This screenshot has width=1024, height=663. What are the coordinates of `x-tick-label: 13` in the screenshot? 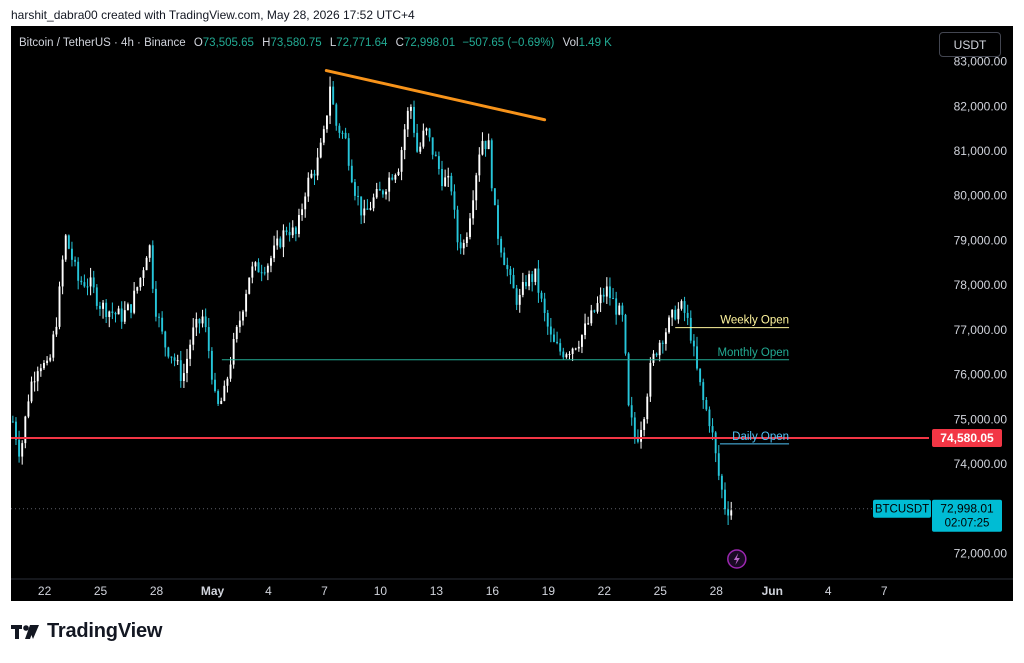 It's located at (437, 591).